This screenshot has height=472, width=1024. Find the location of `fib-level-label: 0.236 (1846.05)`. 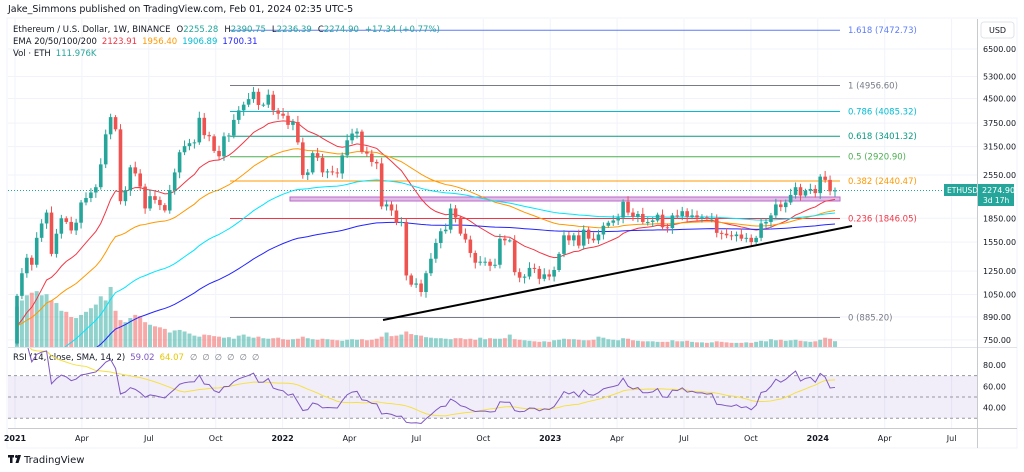

fib-level-label: 0.236 (1846.05) is located at coordinates (882, 220).